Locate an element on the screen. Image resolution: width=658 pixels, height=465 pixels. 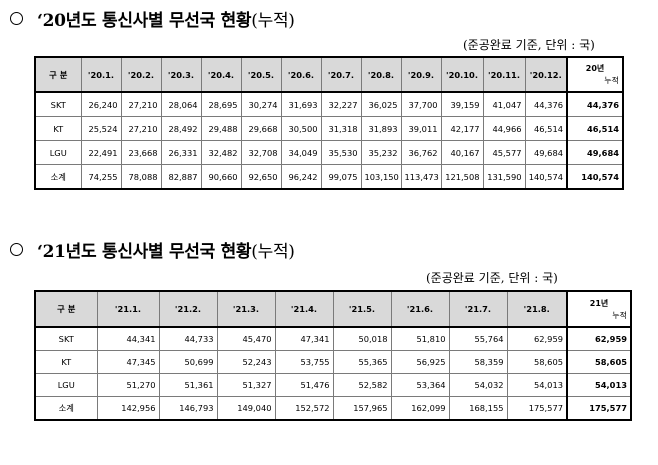
value-cell: 78,088 is located at coordinates (141, 177).